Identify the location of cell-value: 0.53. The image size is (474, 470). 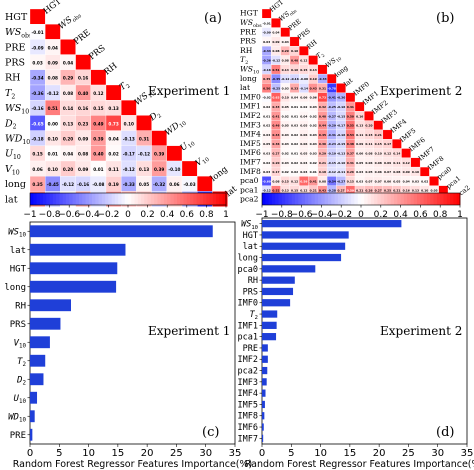
(350, 135).